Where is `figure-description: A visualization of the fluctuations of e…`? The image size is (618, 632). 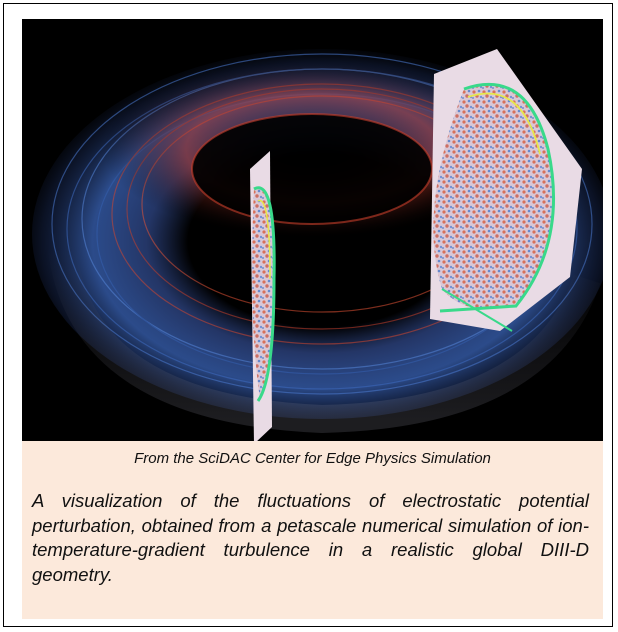
figure-description: A visualization of the fluctuations of e… is located at coordinates (310, 537).